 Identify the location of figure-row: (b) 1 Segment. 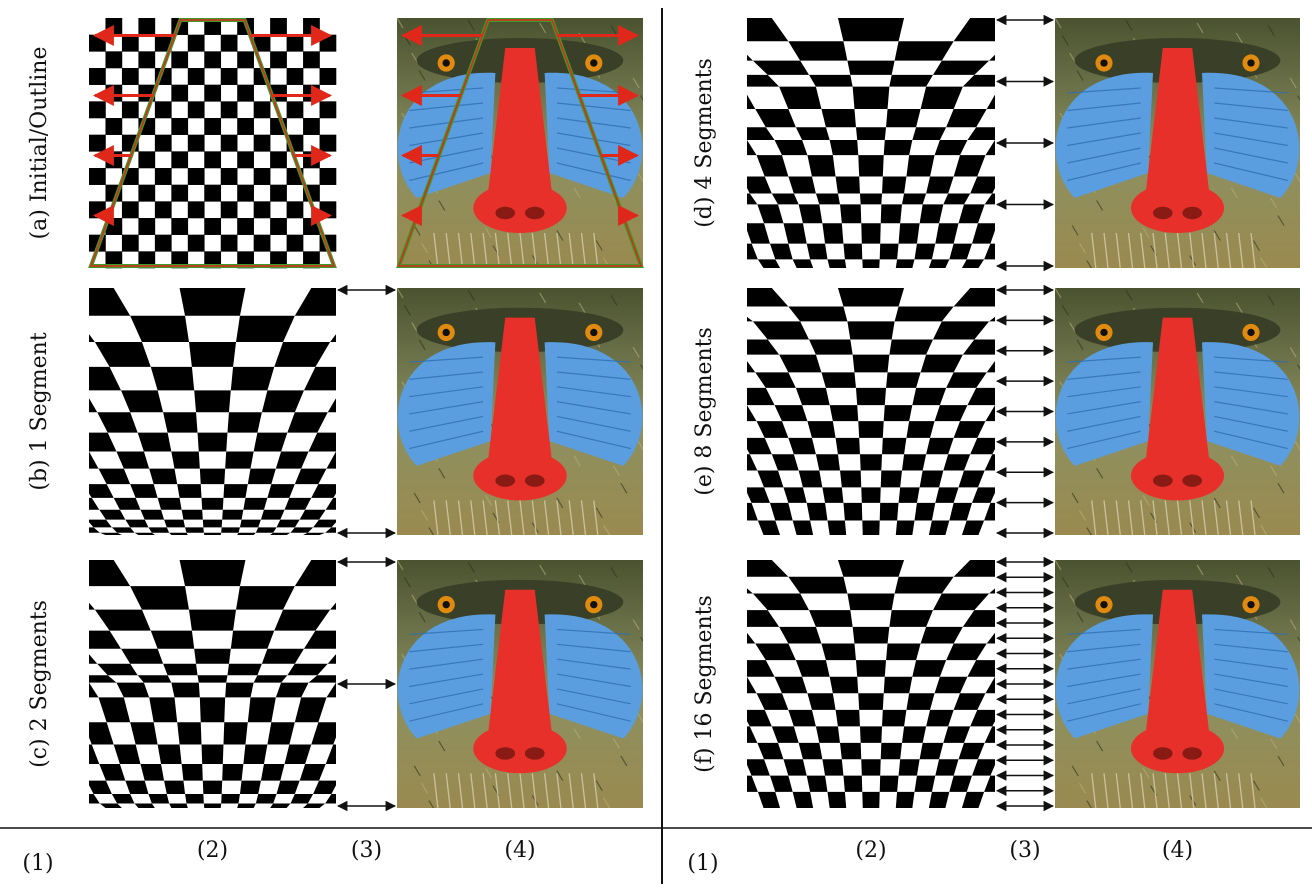
(335, 411).